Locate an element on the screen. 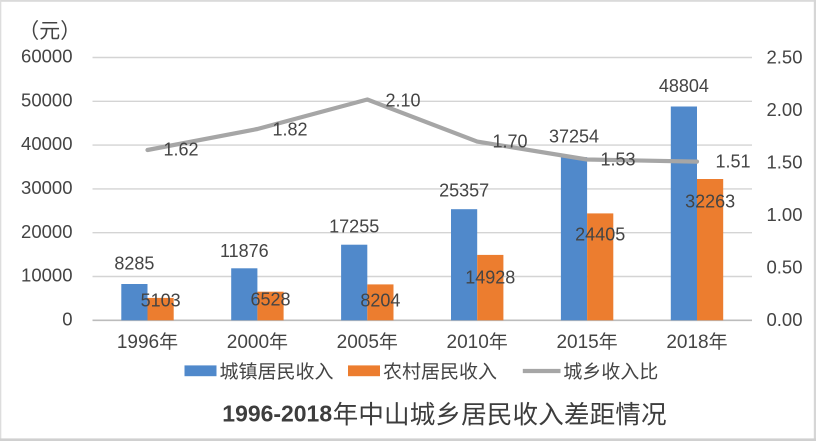  svg-text: 5103 is located at coordinates (161, 301).